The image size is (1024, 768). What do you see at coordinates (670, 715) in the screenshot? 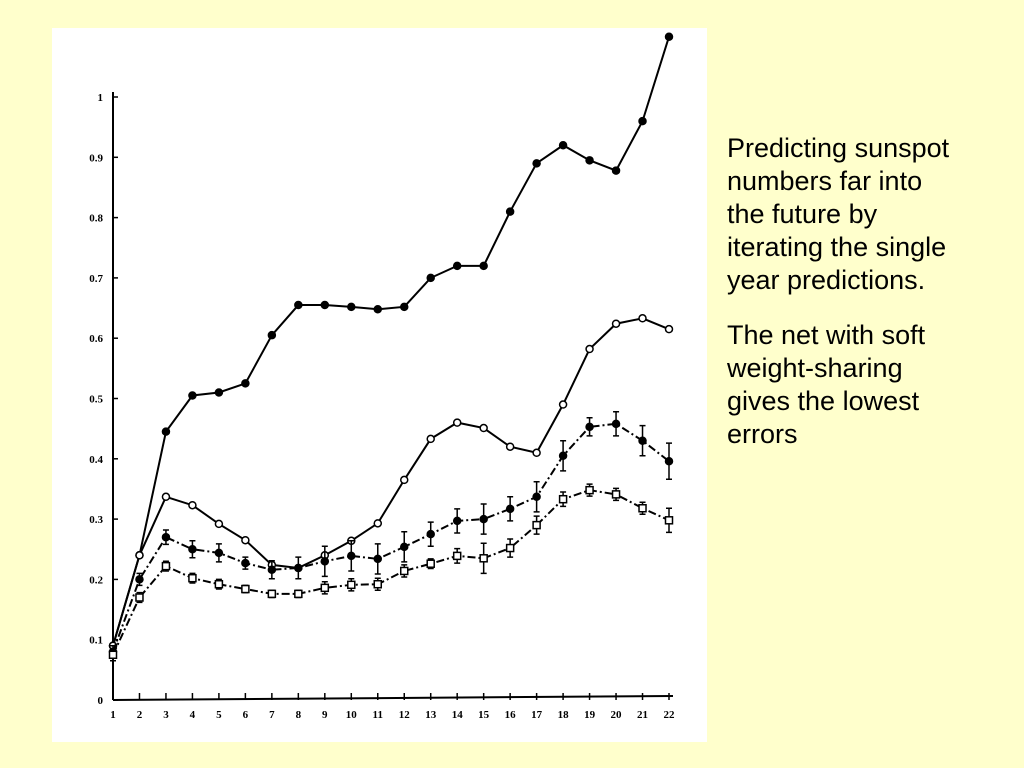
I see `x-tick-label: 22` at bounding box center [670, 715].